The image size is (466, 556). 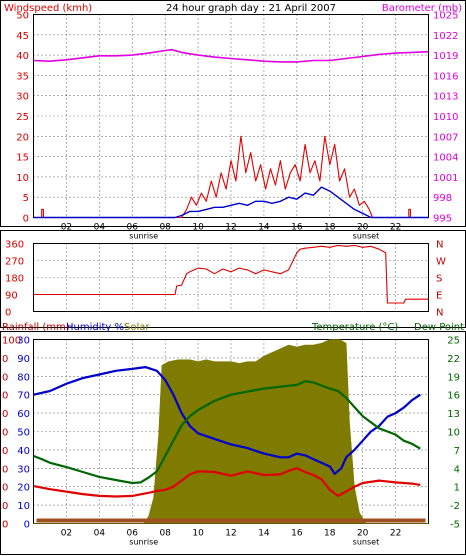 I want to click on baro-tick-label: 1022, so click(x=445, y=36).